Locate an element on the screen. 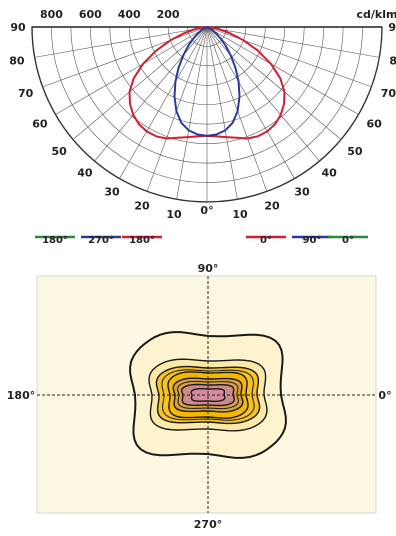 The width and height of the screenshot is (396, 536). angle-label-right: 50 is located at coordinates (355, 151).